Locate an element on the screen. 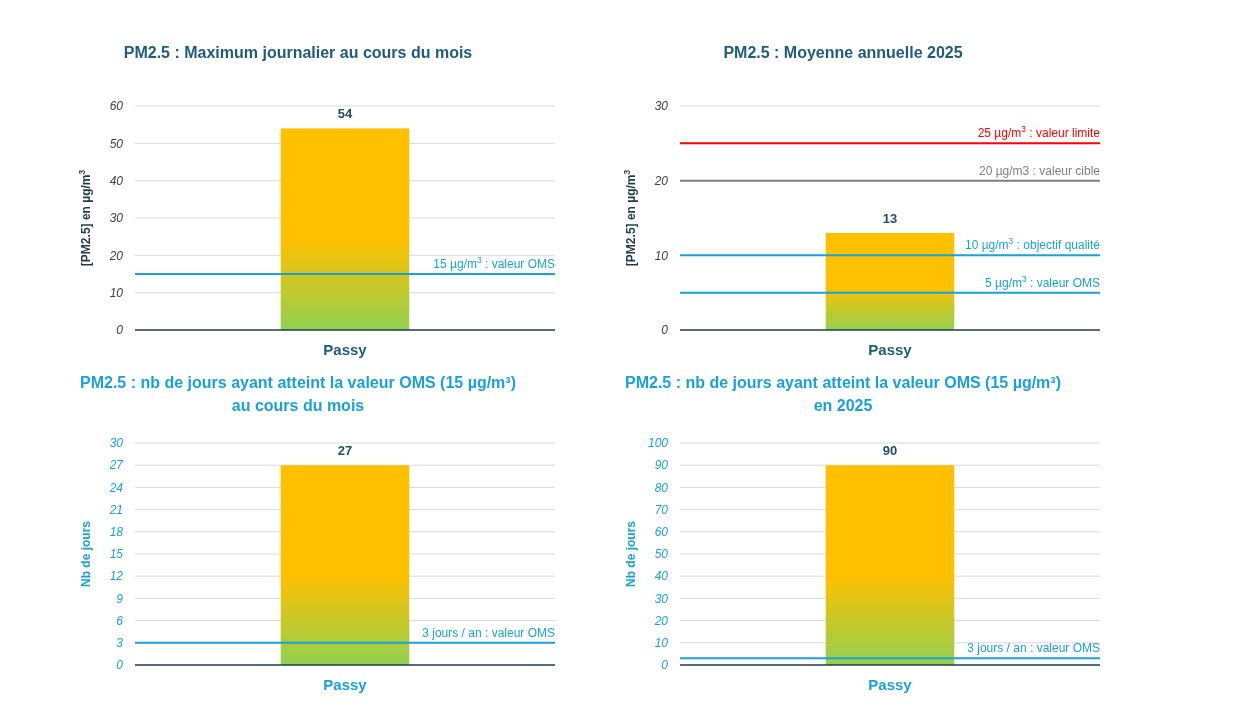 This screenshot has width=1234, height=702. chart-title: PM2.5 : Maximum journalier au cours du mois is located at coordinates (298, 52).